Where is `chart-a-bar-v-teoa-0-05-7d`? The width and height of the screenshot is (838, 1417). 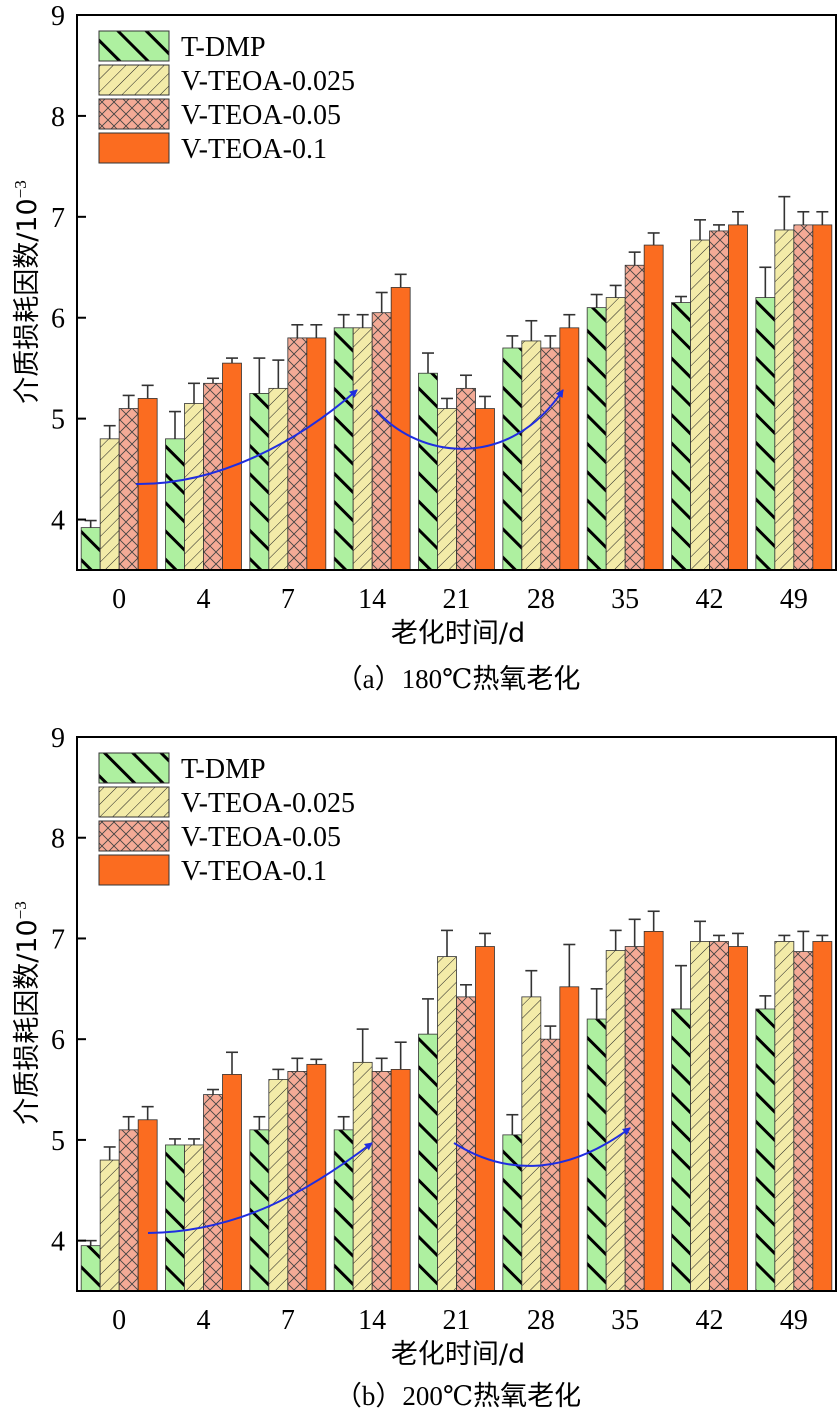 chart-a-bar-v-teoa-0-05-7d is located at coordinates (297, 454).